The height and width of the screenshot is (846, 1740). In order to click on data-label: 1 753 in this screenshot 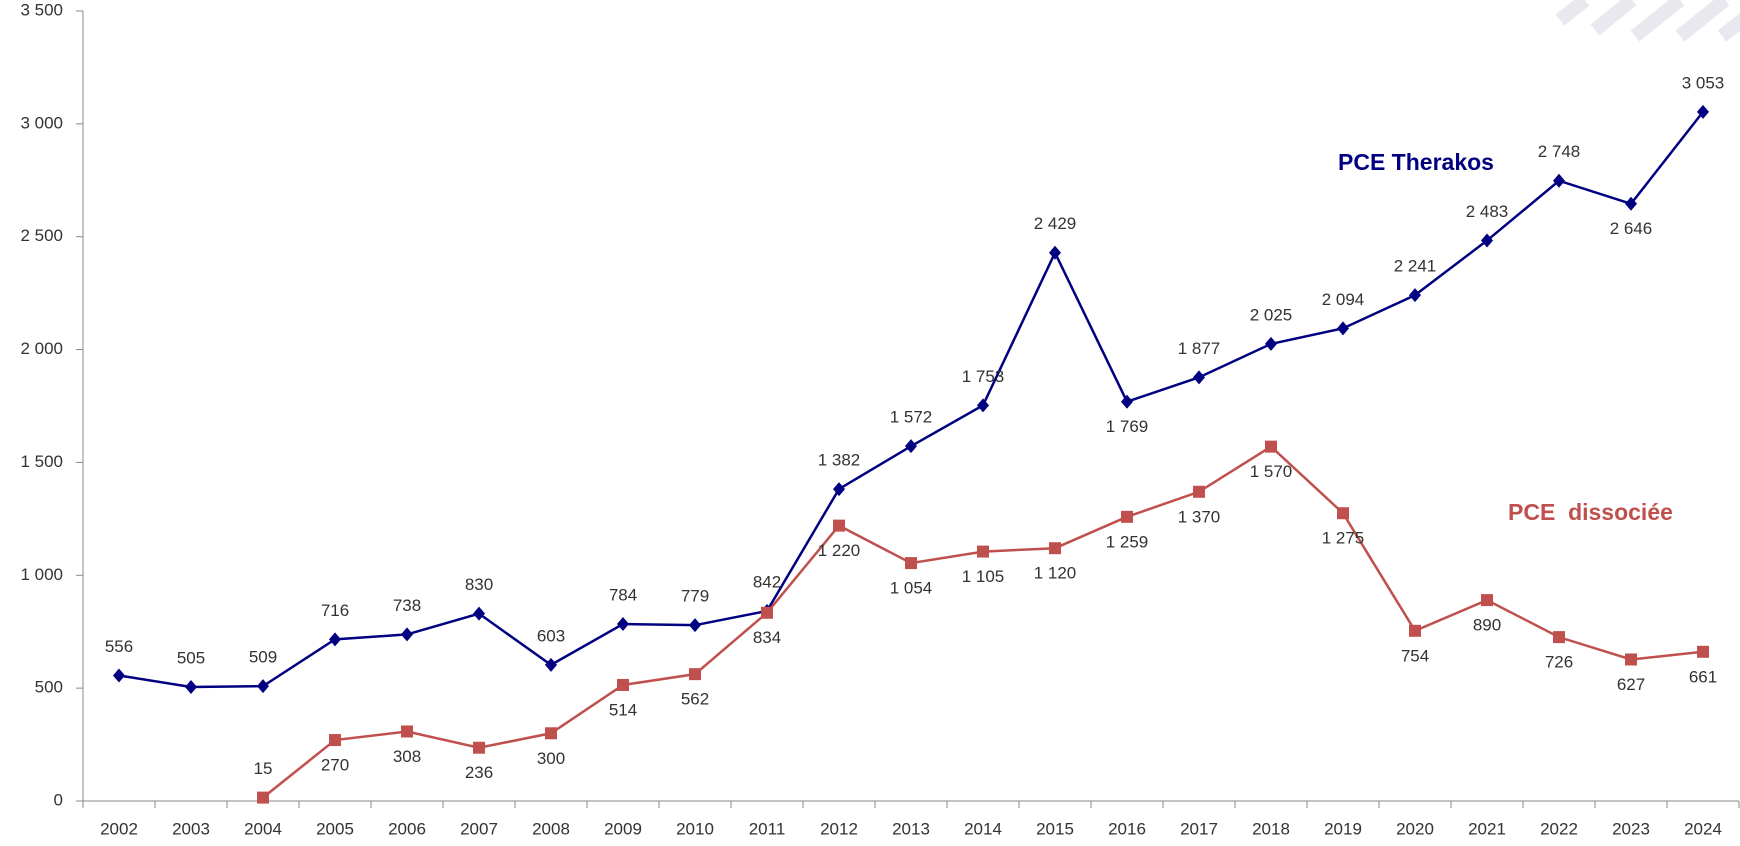, I will do `click(983, 376)`.